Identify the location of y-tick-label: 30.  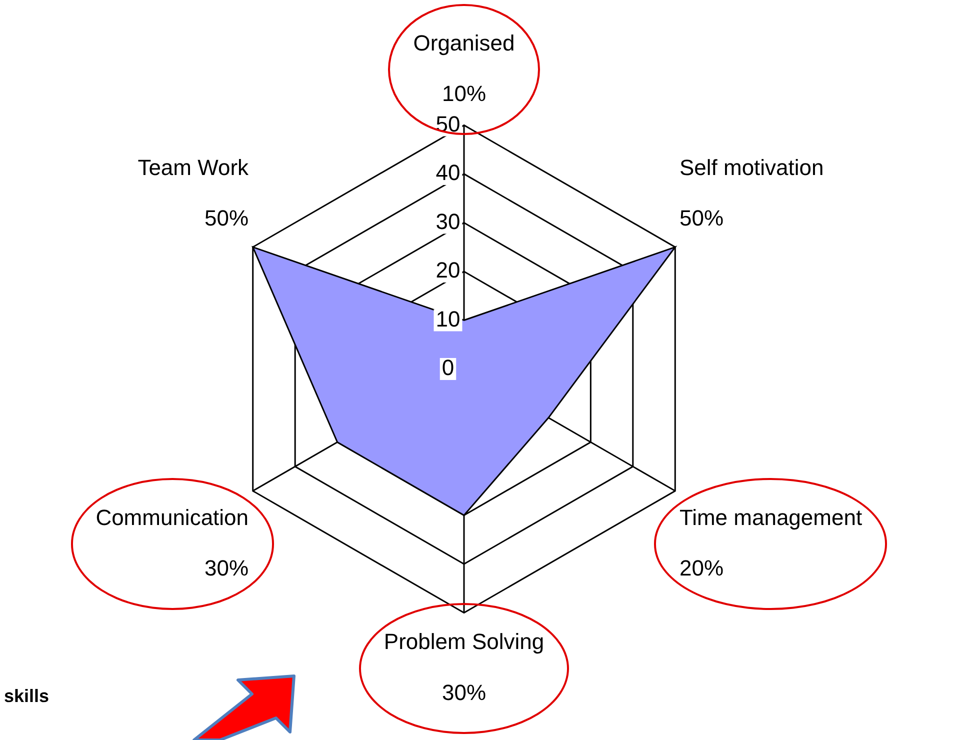
(448, 221).